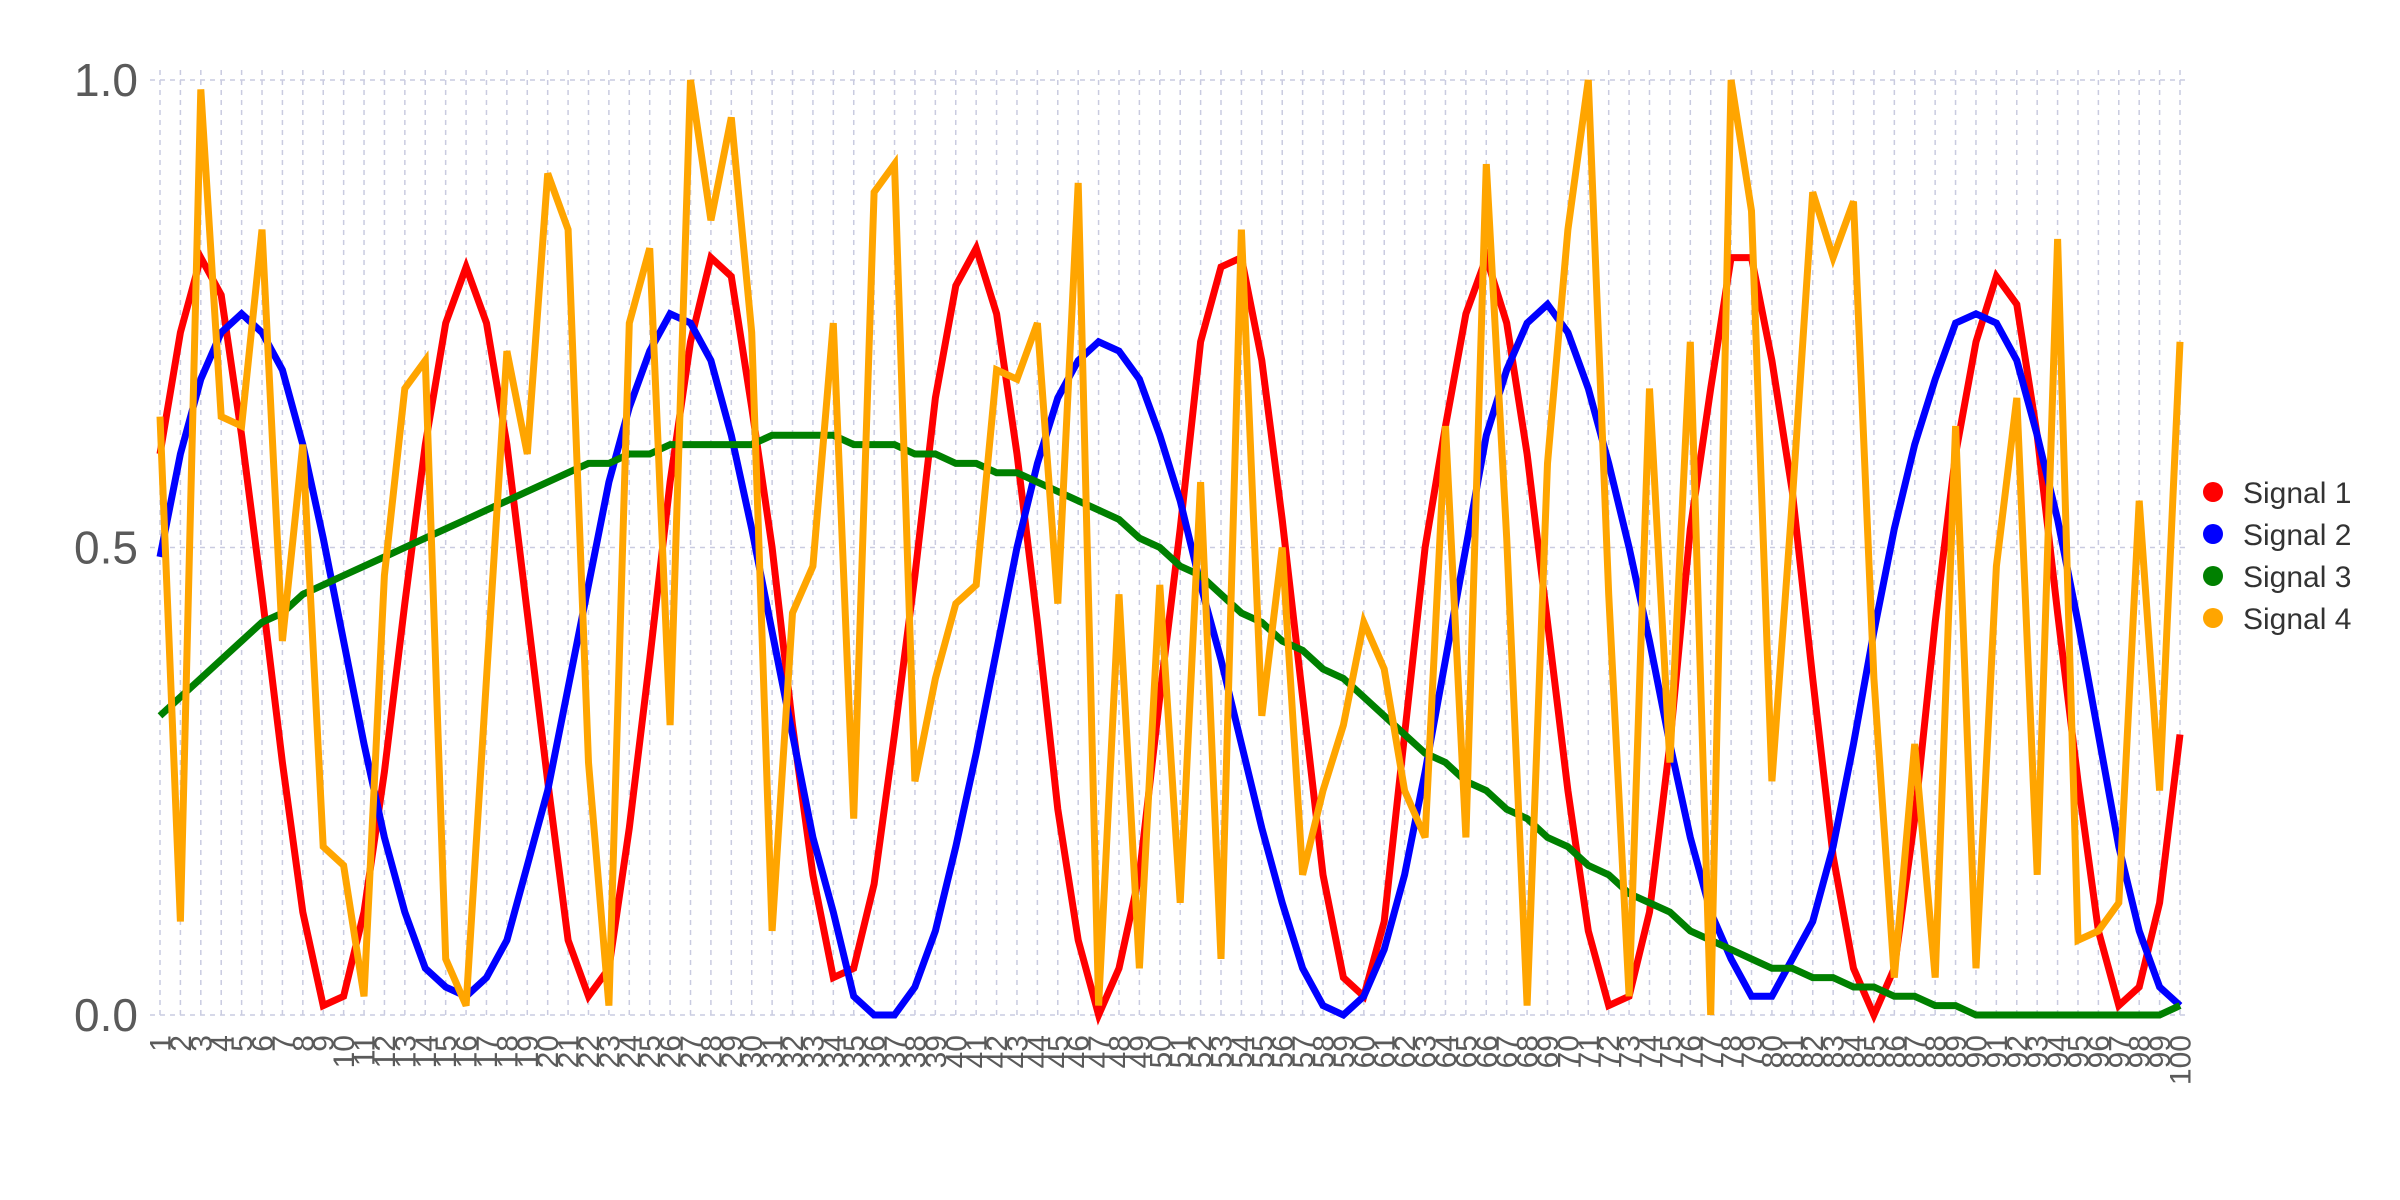 This screenshot has width=2400, height=1200. I want to click on x-tick-label: 94, so click(2058, 1051).